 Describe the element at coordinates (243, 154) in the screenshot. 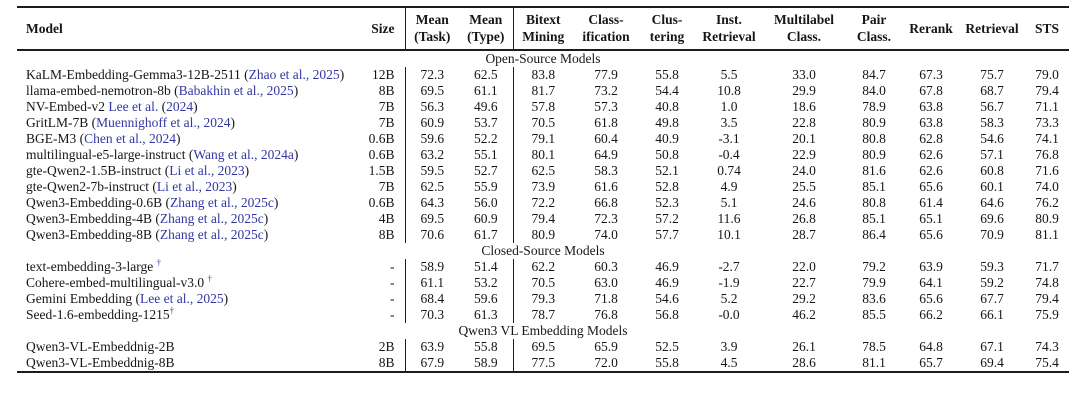

I see `citation-link: Wang et al., 2024a` at that location.